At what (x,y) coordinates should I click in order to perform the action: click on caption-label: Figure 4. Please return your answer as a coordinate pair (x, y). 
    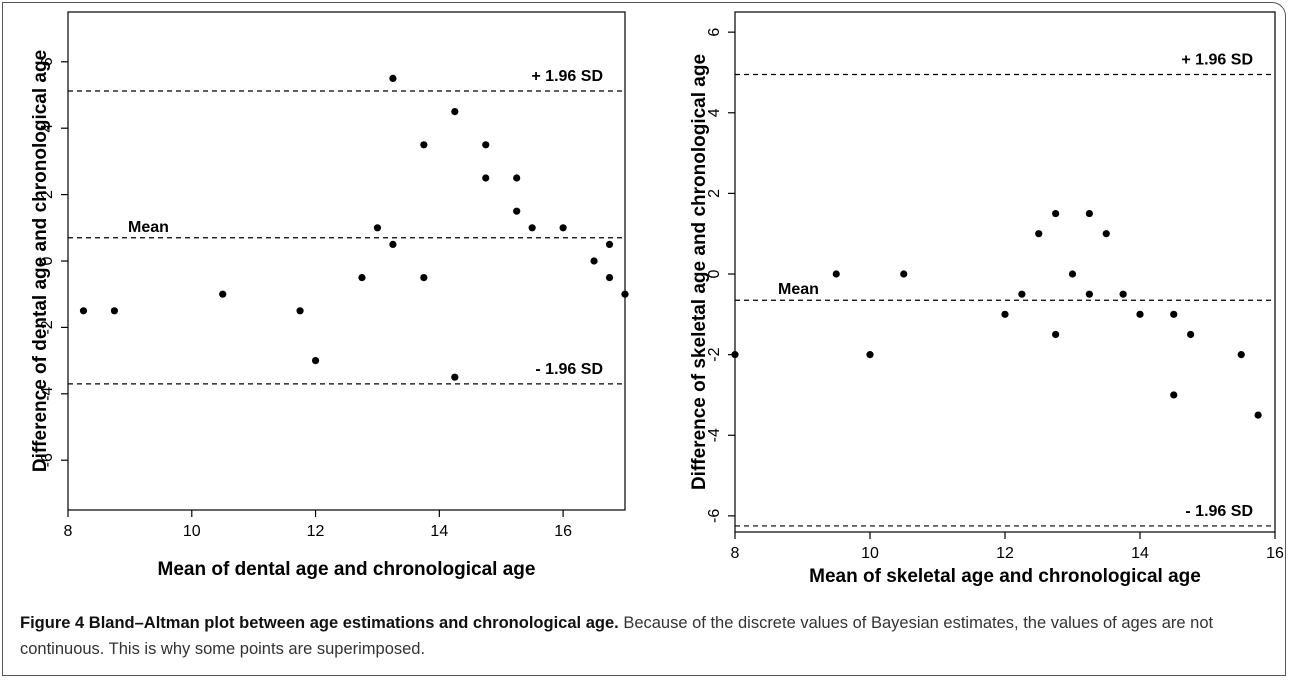
    Looking at the image, I should click on (52, 623).